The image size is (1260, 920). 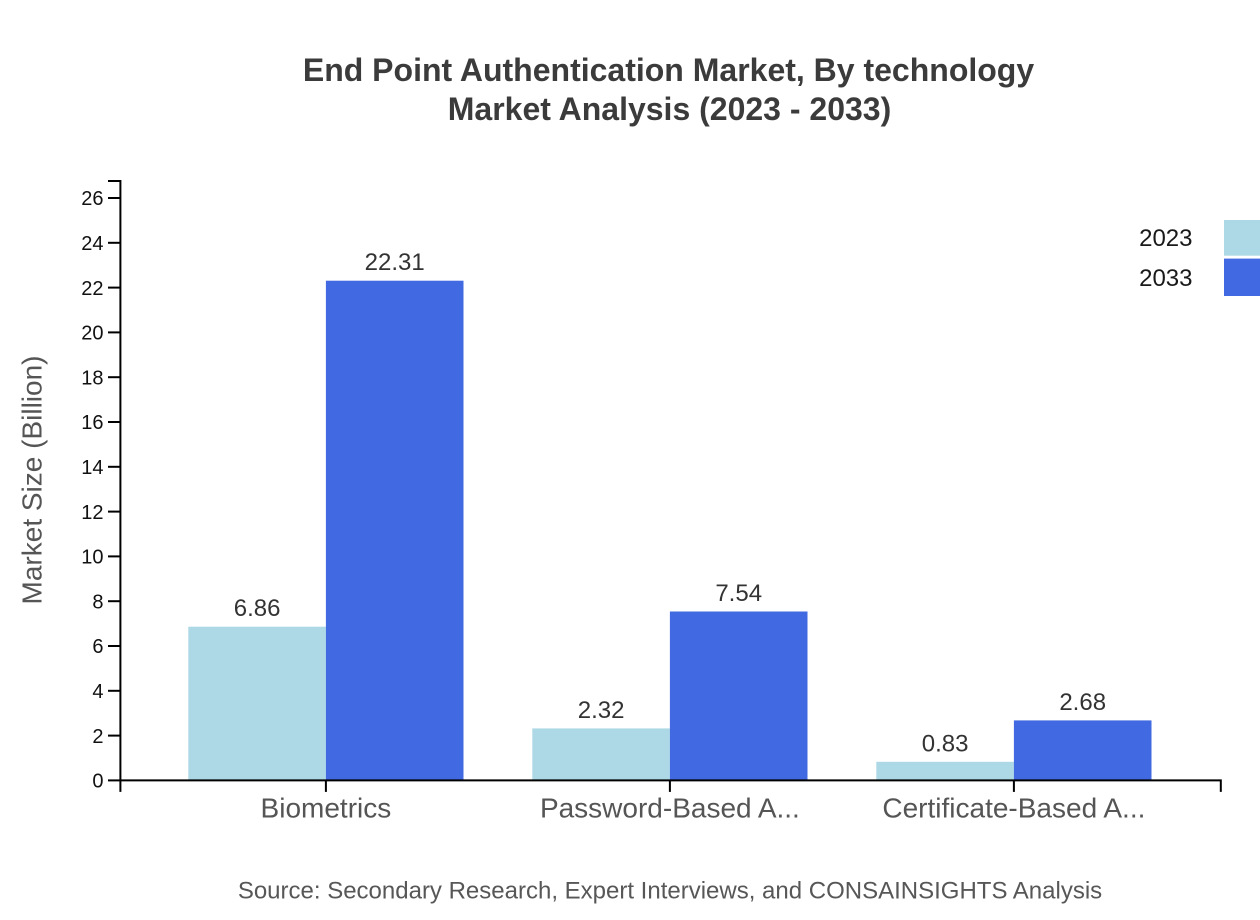 I want to click on svg-text: 14, so click(x=92, y=468).